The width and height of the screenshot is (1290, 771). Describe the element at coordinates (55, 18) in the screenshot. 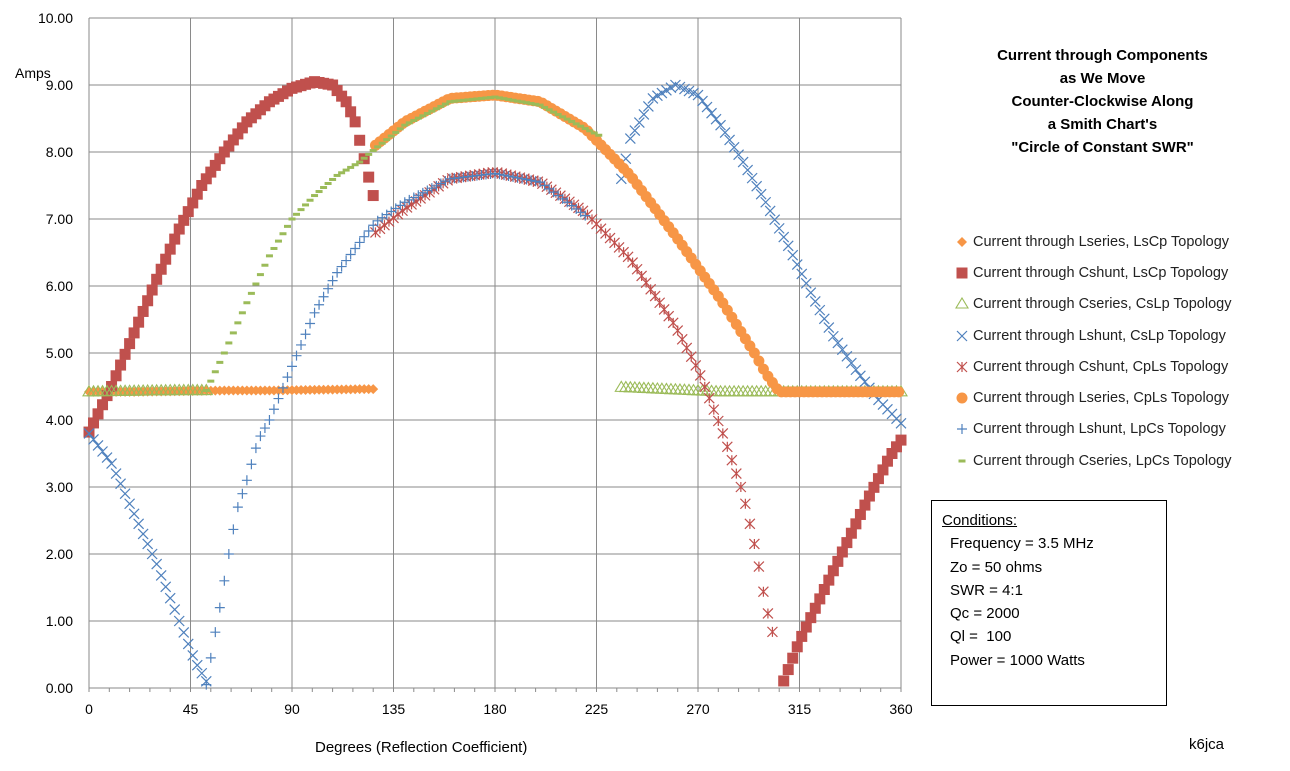

I see `y-tick-label: 10.00` at that location.